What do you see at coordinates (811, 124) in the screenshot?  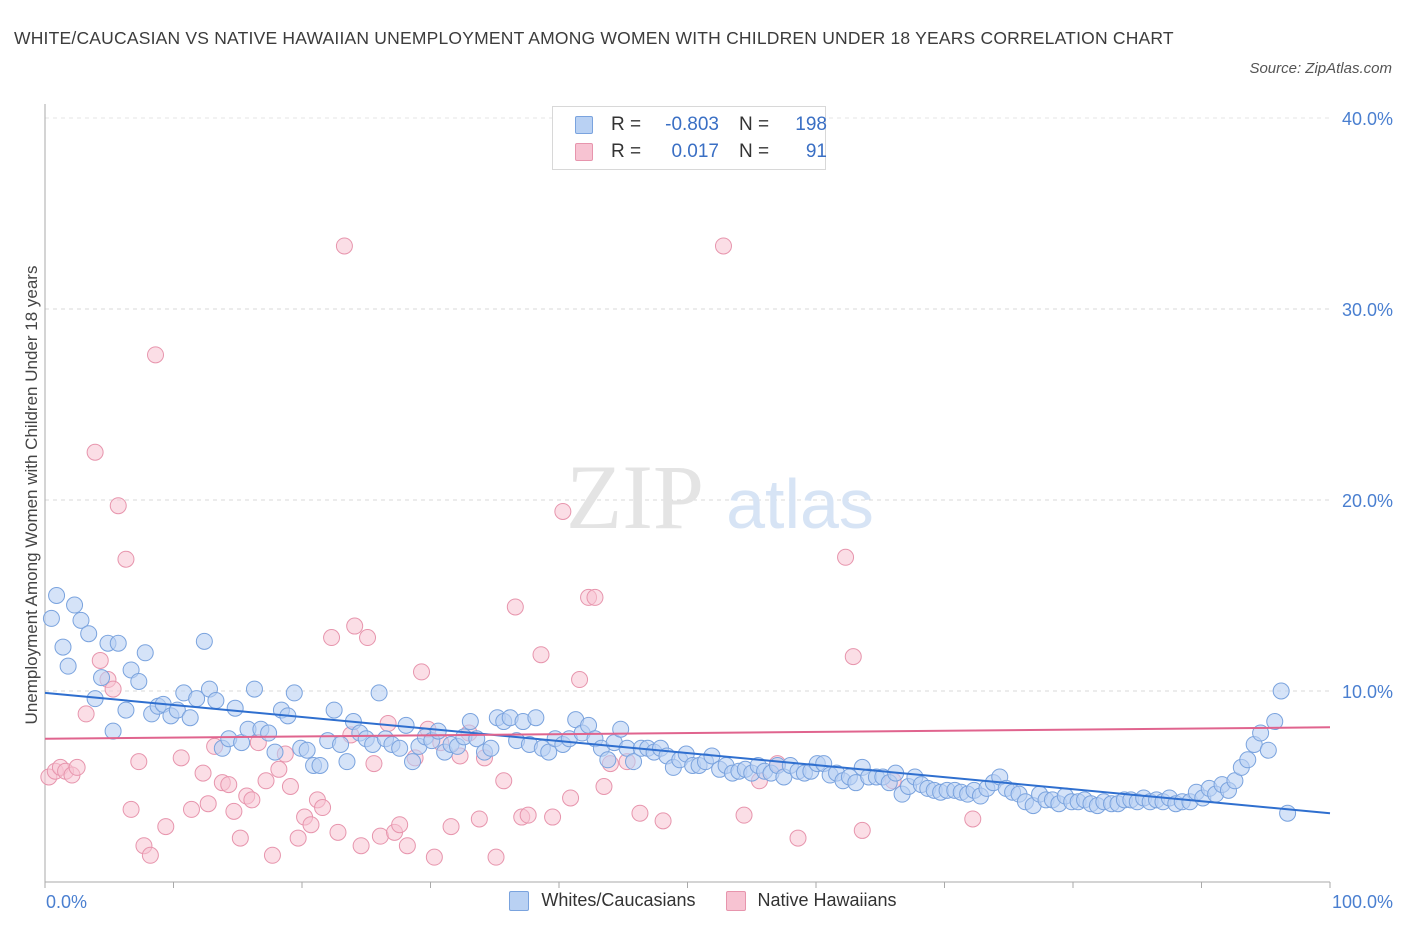 I see `n-value: 198` at bounding box center [811, 124].